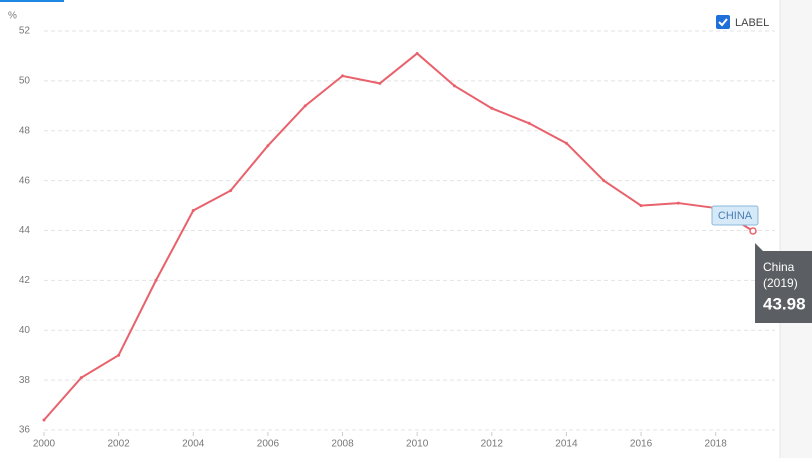 The image size is (812, 463). I want to click on y-tick-label: 38, so click(25, 380).